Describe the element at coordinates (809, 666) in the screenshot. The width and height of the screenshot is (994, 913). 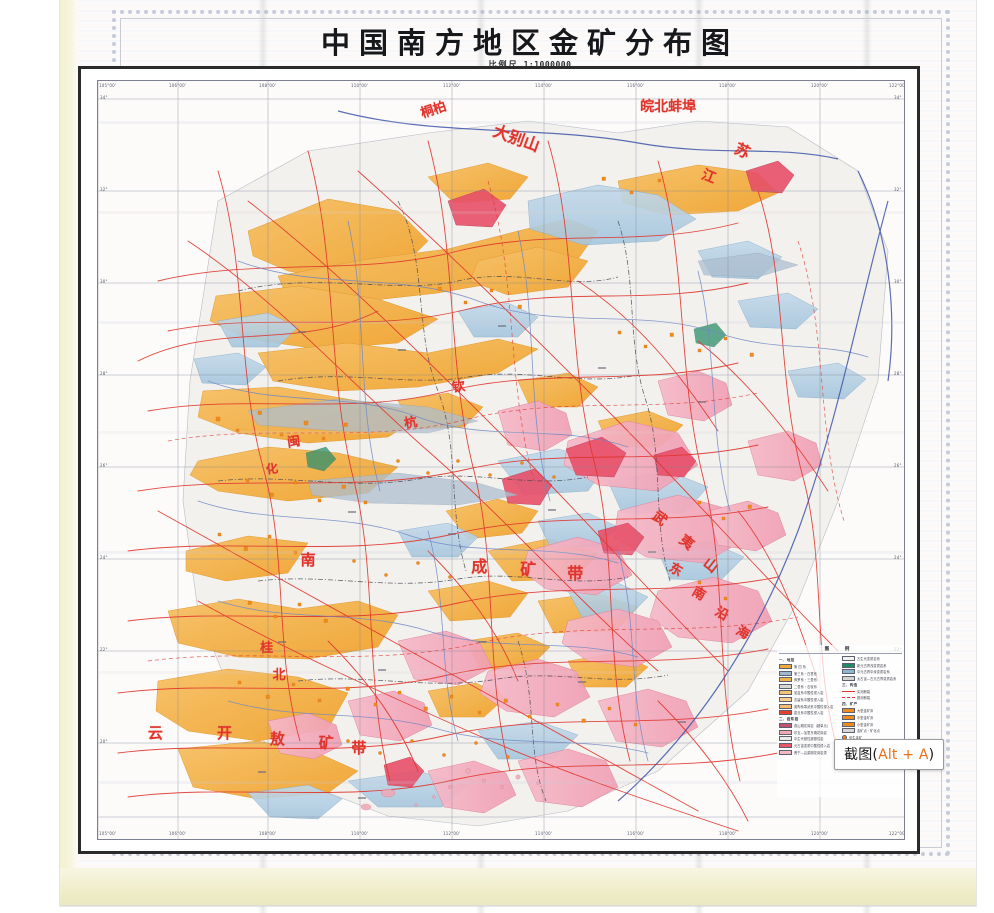
I see `legend-item: 第 四 系` at that location.